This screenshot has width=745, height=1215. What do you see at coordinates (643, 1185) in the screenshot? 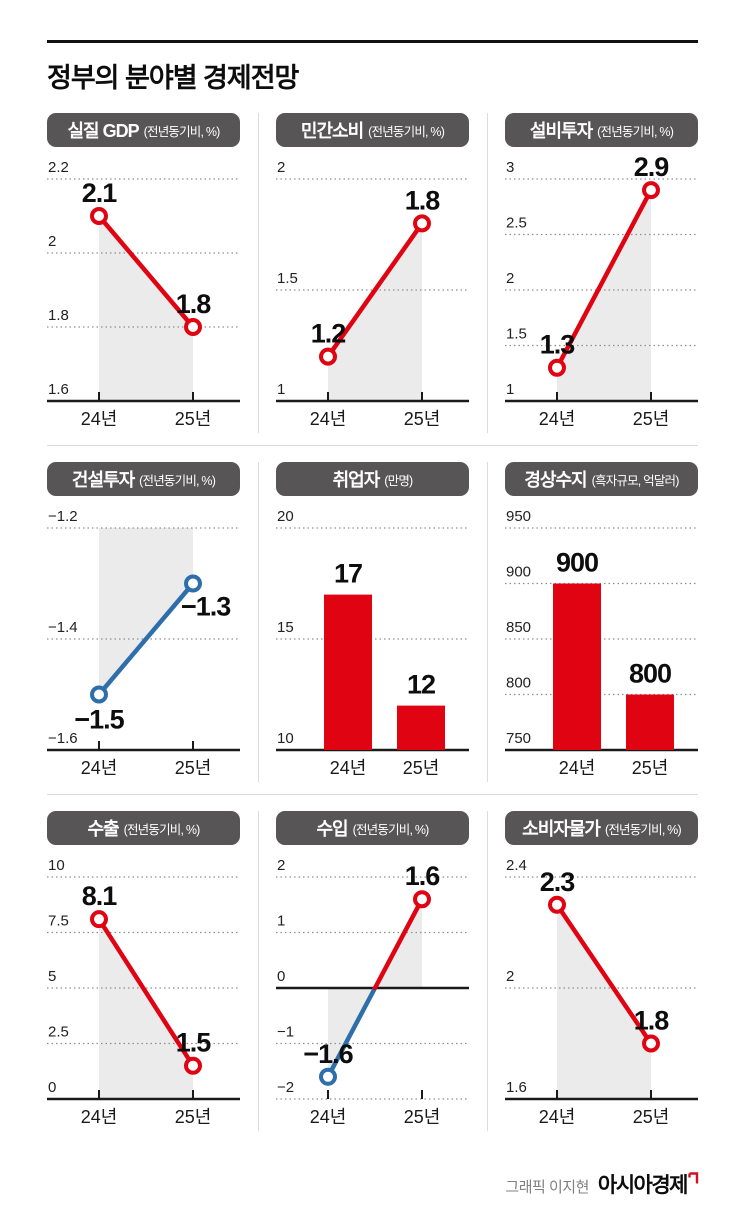
I see `brand-name: 아시아경제` at bounding box center [643, 1185].